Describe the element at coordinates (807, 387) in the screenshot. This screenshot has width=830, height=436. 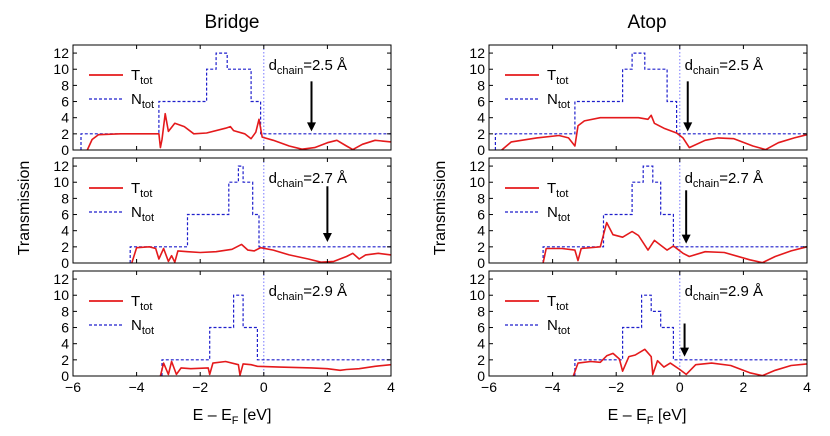
I see `x-tick-label: 4` at that location.